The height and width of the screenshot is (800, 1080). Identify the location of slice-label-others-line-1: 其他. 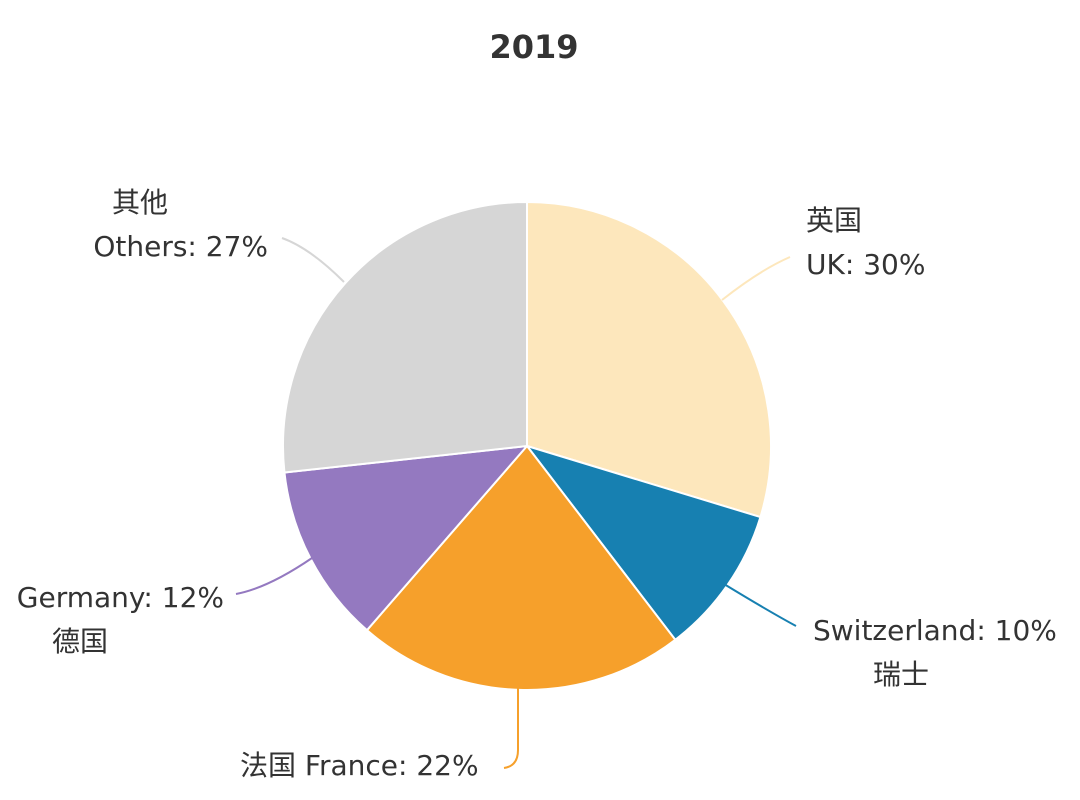
(140, 202).